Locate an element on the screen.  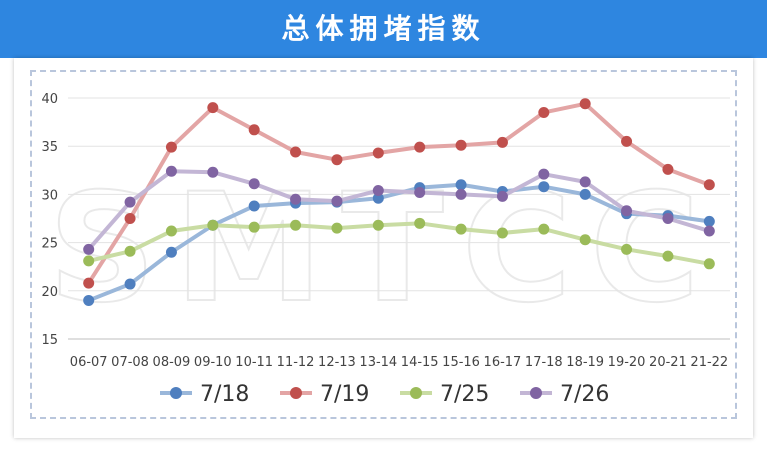
header-bar is located at coordinates (383, 29).